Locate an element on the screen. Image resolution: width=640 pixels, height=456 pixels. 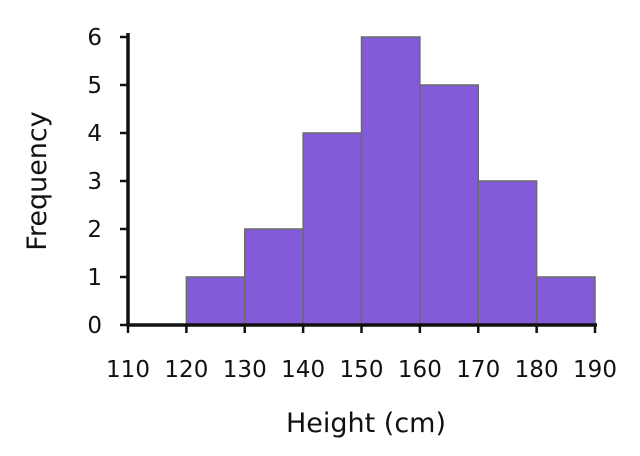
y-tick-label: 2 is located at coordinates (94, 230).